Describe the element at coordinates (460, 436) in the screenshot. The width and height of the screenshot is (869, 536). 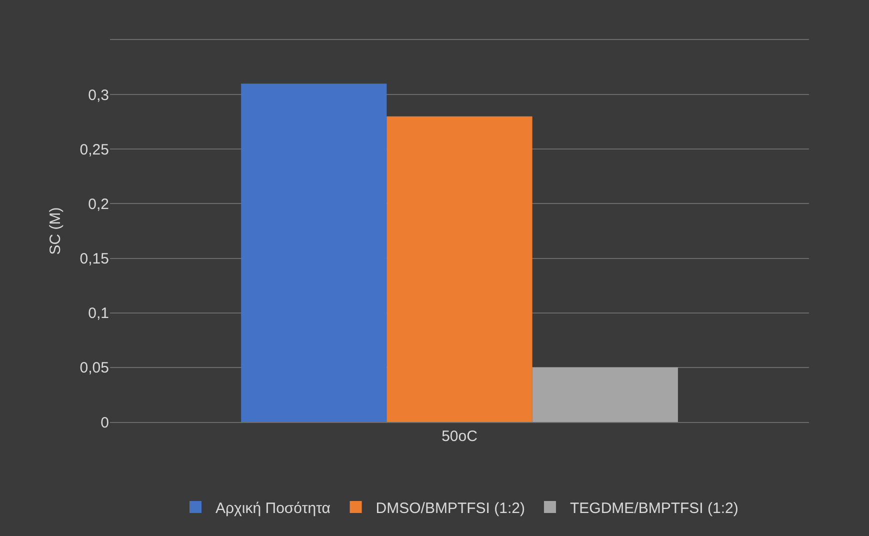
I see `x-tick-label: 50oC` at that location.